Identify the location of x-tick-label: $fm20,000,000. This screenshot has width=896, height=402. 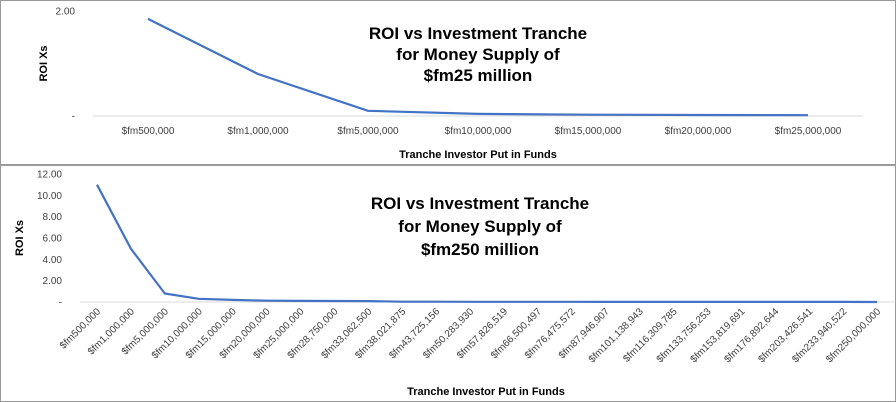
(698, 131).